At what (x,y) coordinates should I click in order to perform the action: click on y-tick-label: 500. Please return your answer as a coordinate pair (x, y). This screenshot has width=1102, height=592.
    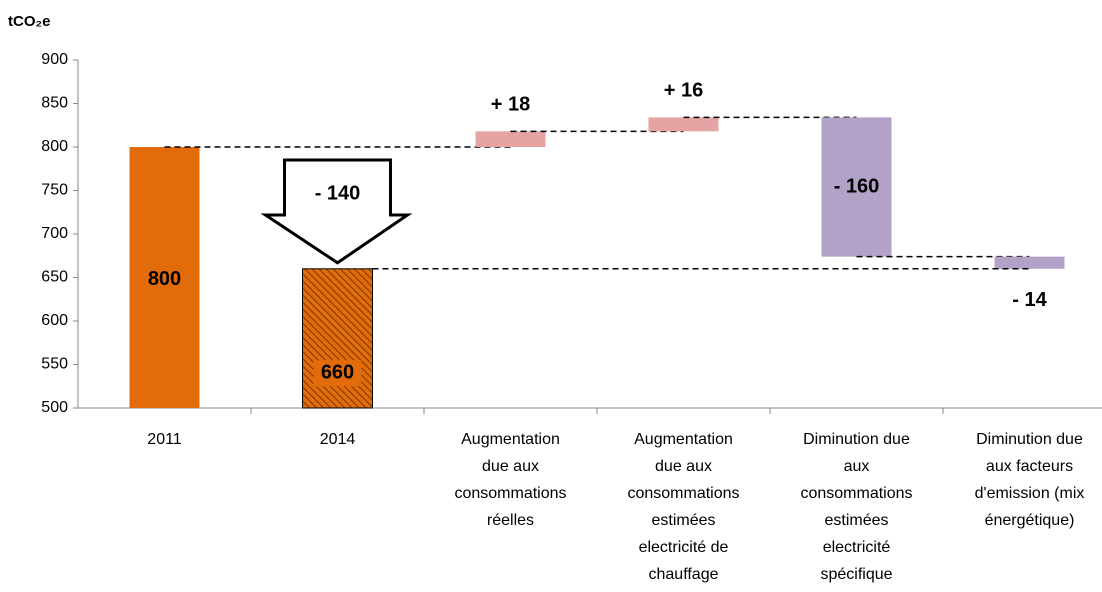
    Looking at the image, I should click on (54, 407).